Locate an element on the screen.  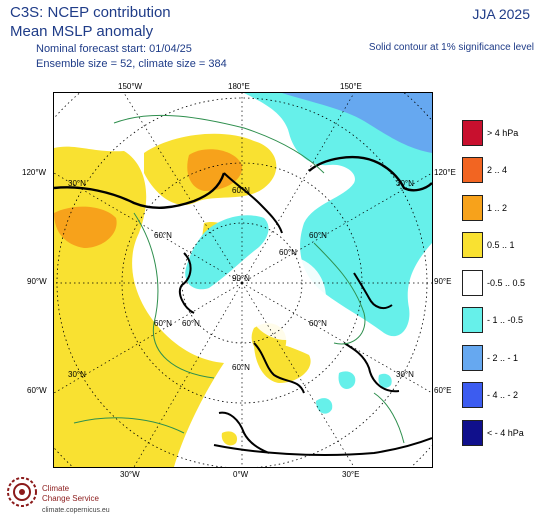
right-lon-label: 90°E is located at coordinates (443, 281).